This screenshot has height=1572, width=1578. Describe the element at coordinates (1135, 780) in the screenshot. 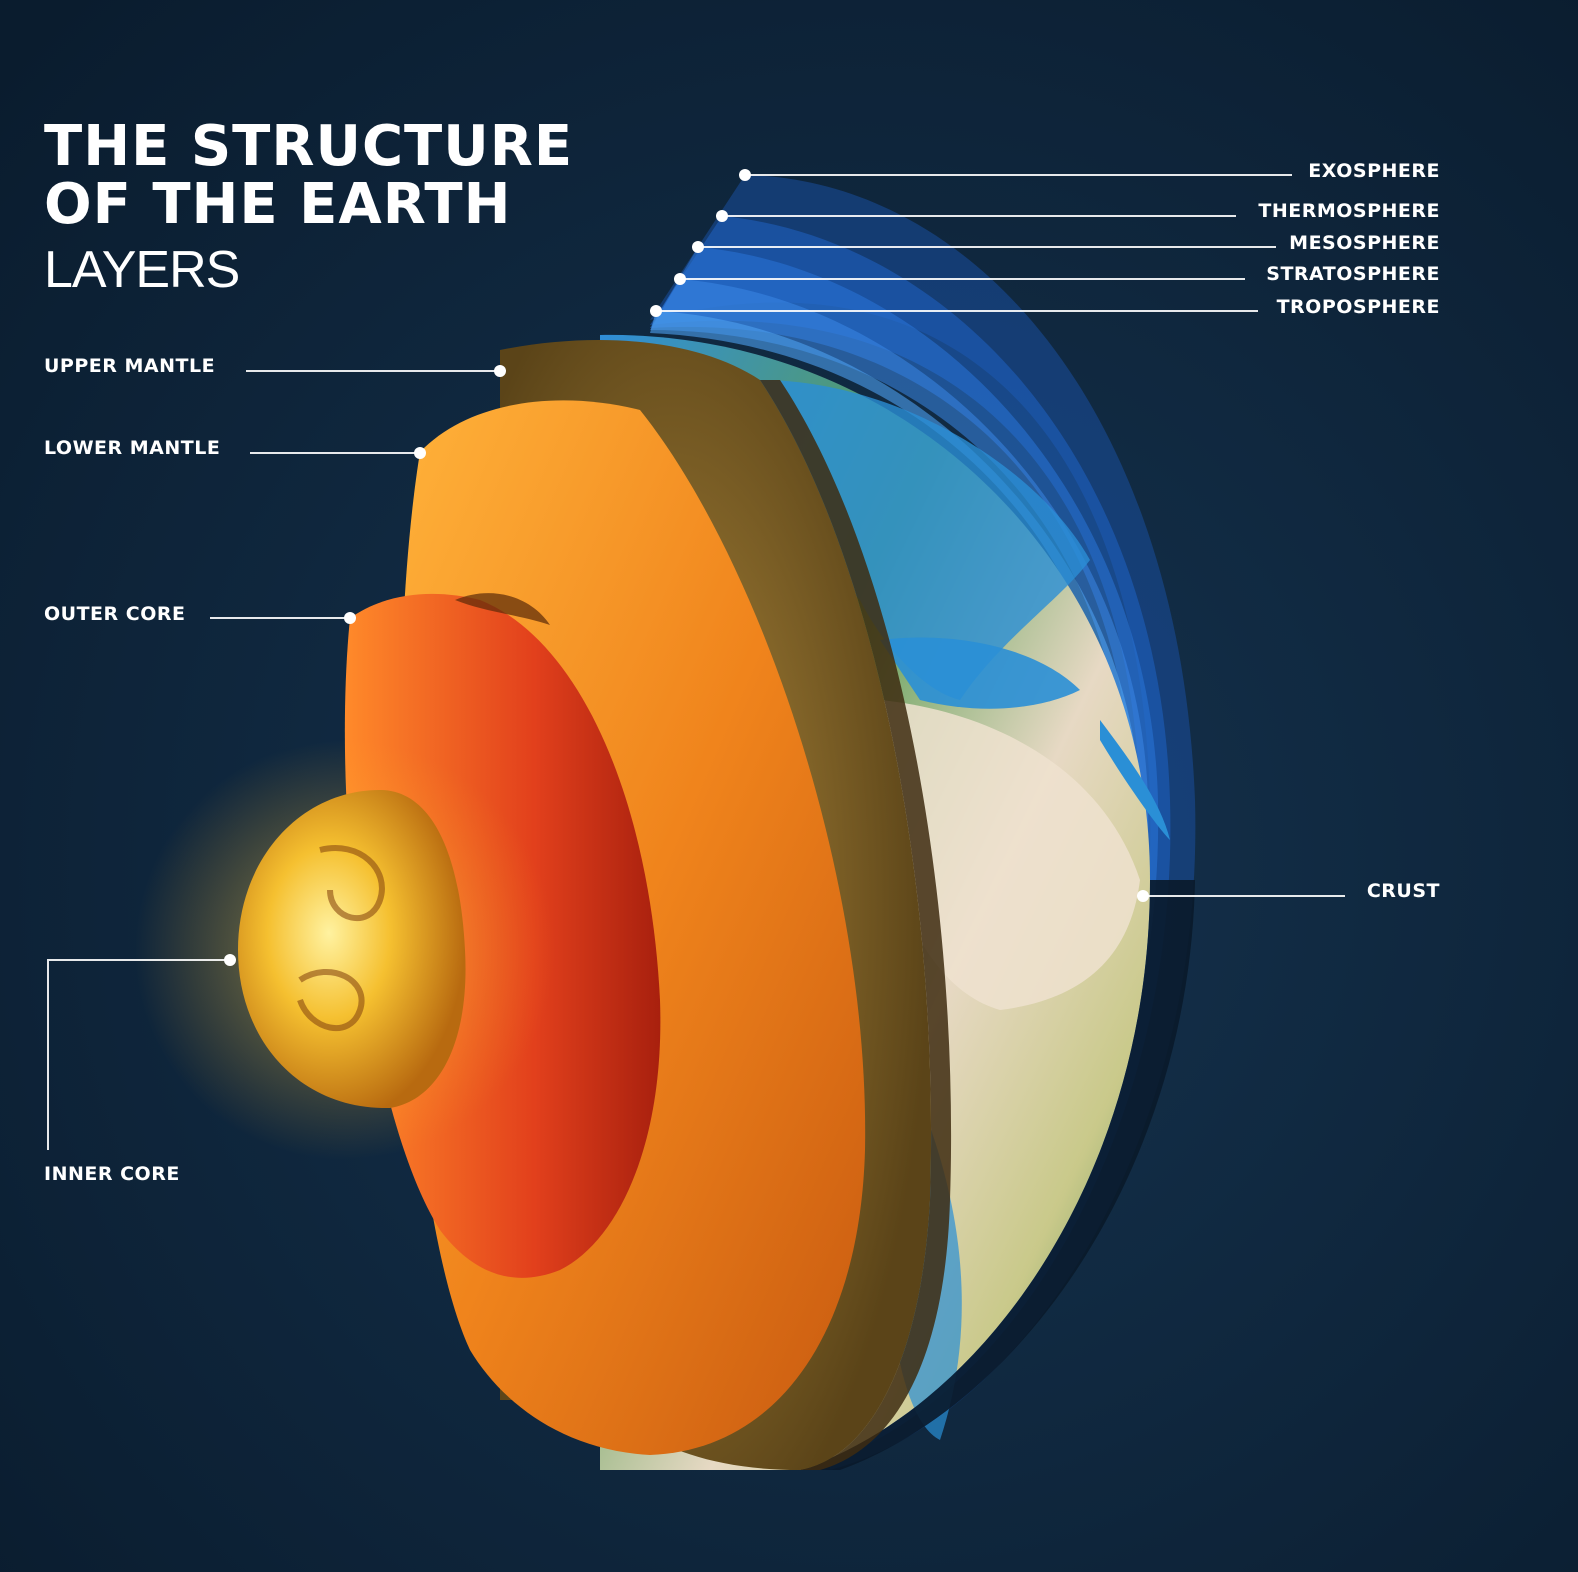

I see `red-sea` at that location.